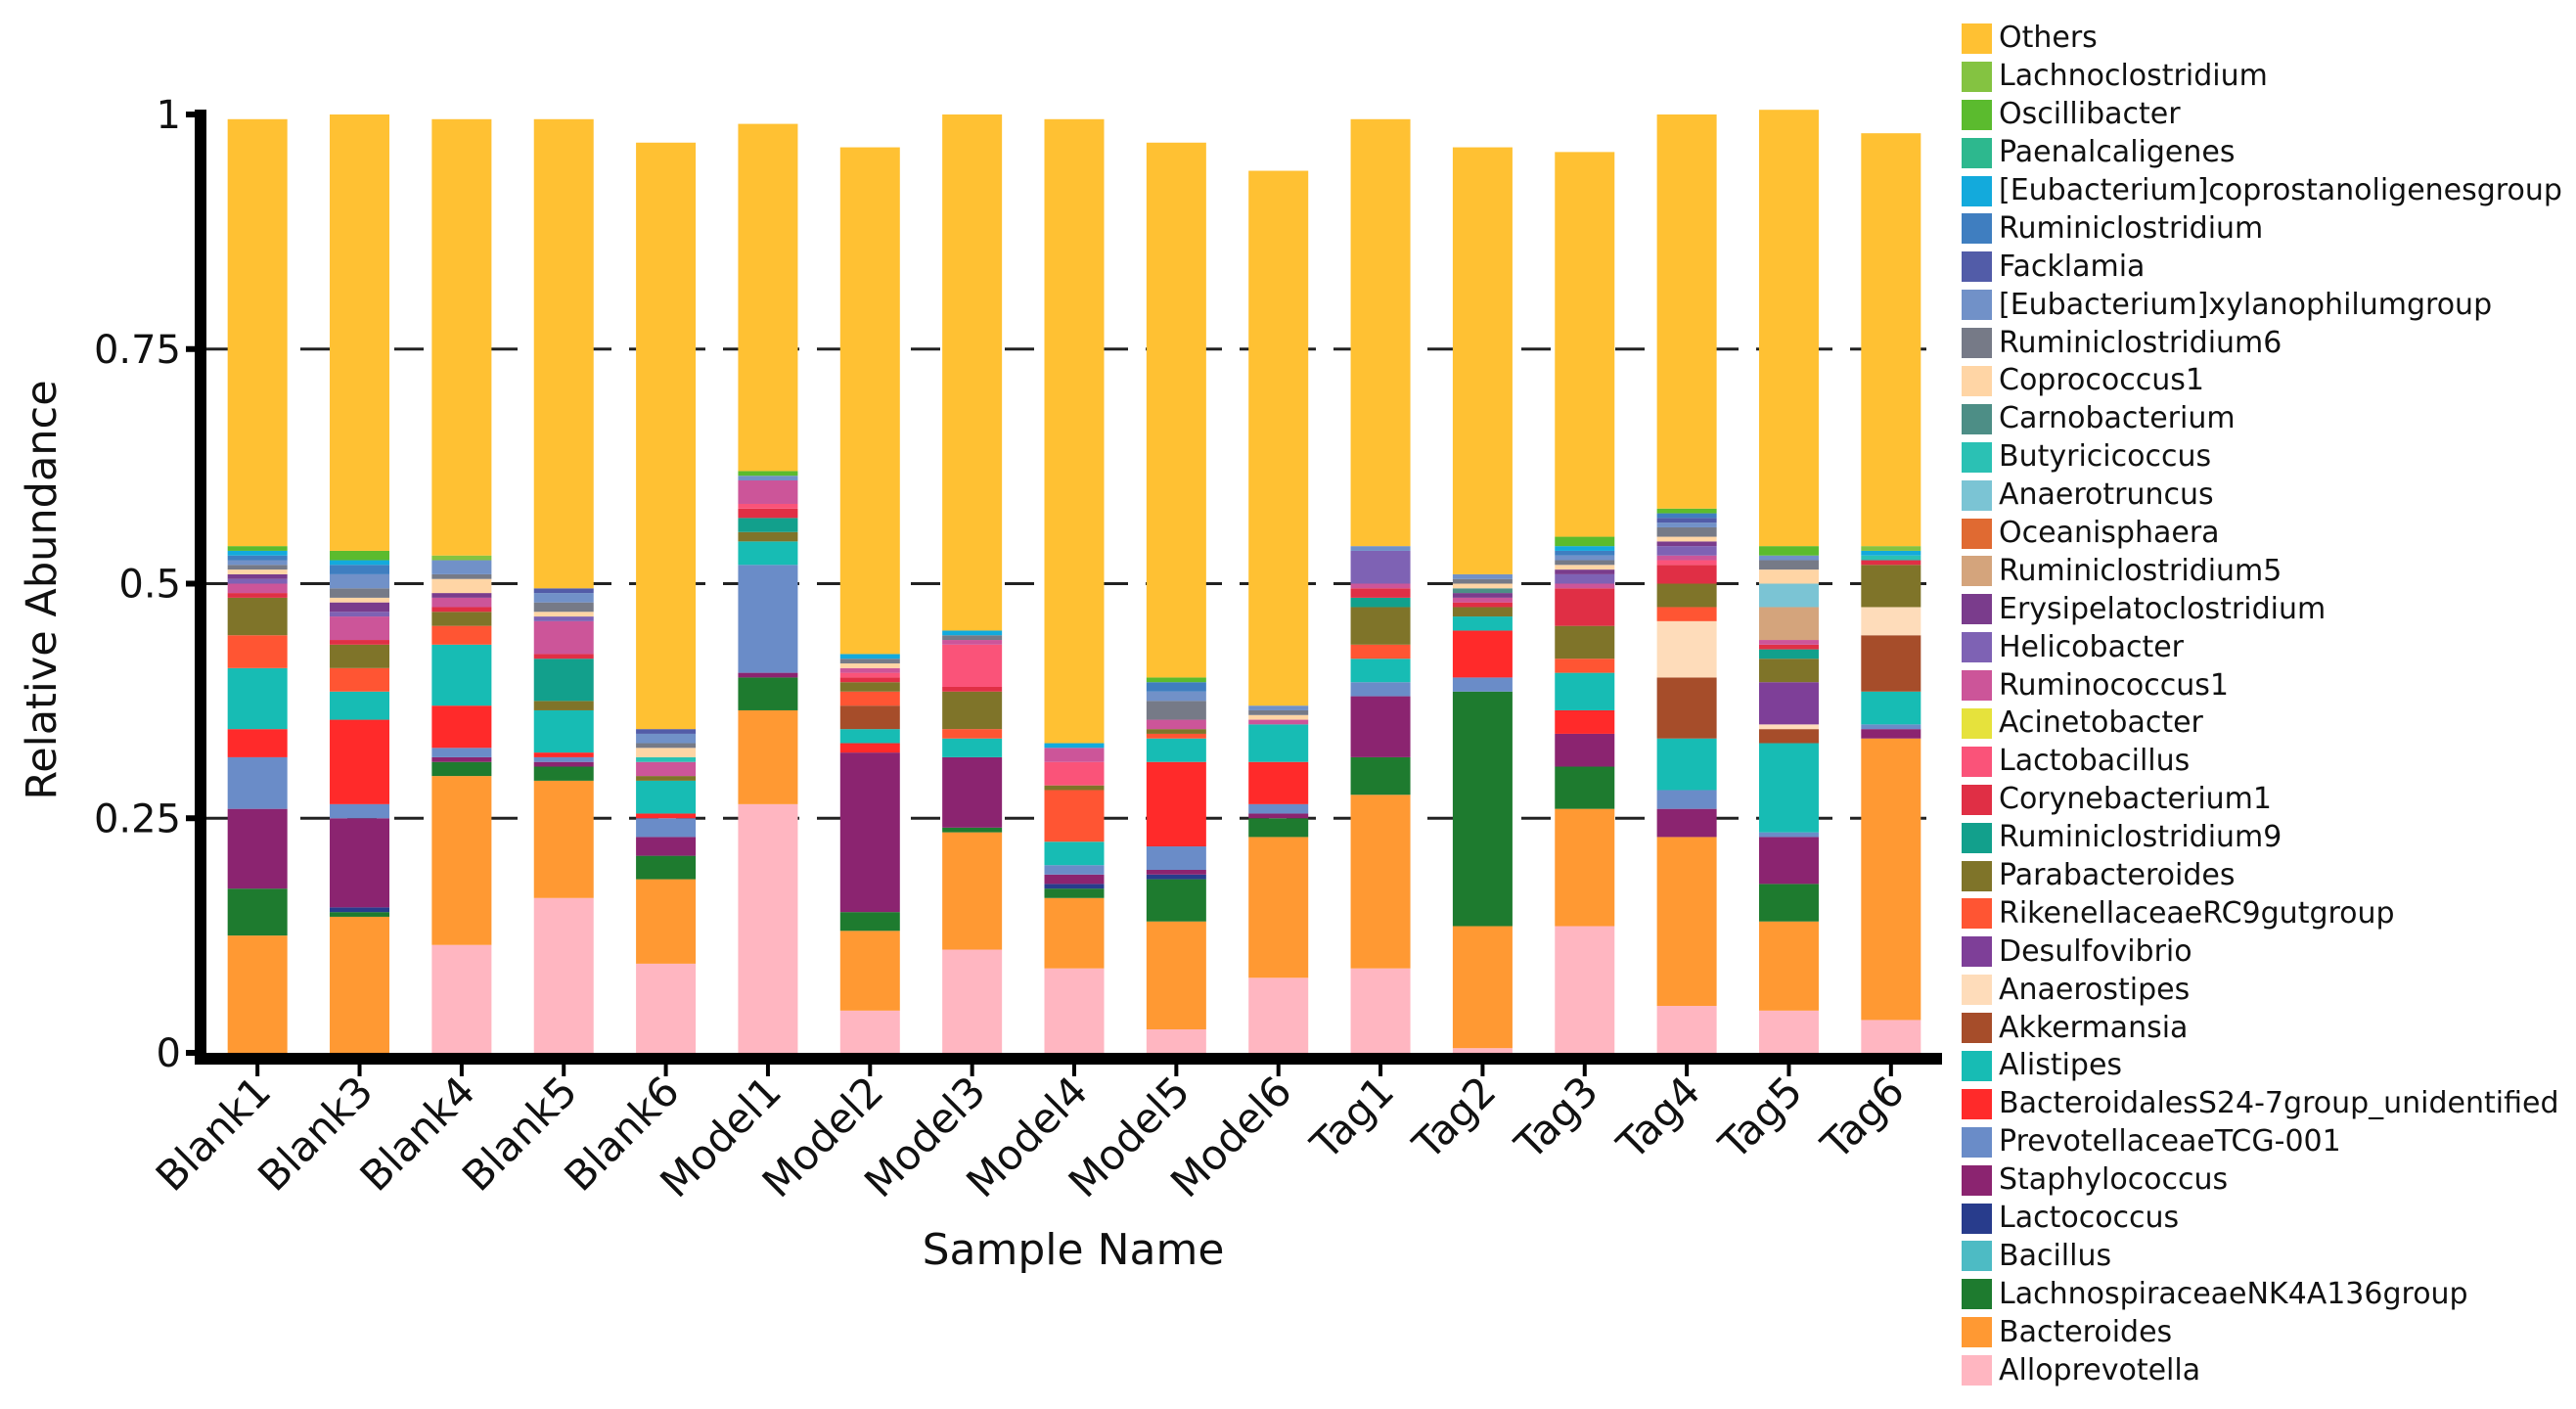 This screenshot has width=2576, height=1409. Describe the element at coordinates (2262, 647) in the screenshot. I see `legend-item: Helicobacter` at that location.